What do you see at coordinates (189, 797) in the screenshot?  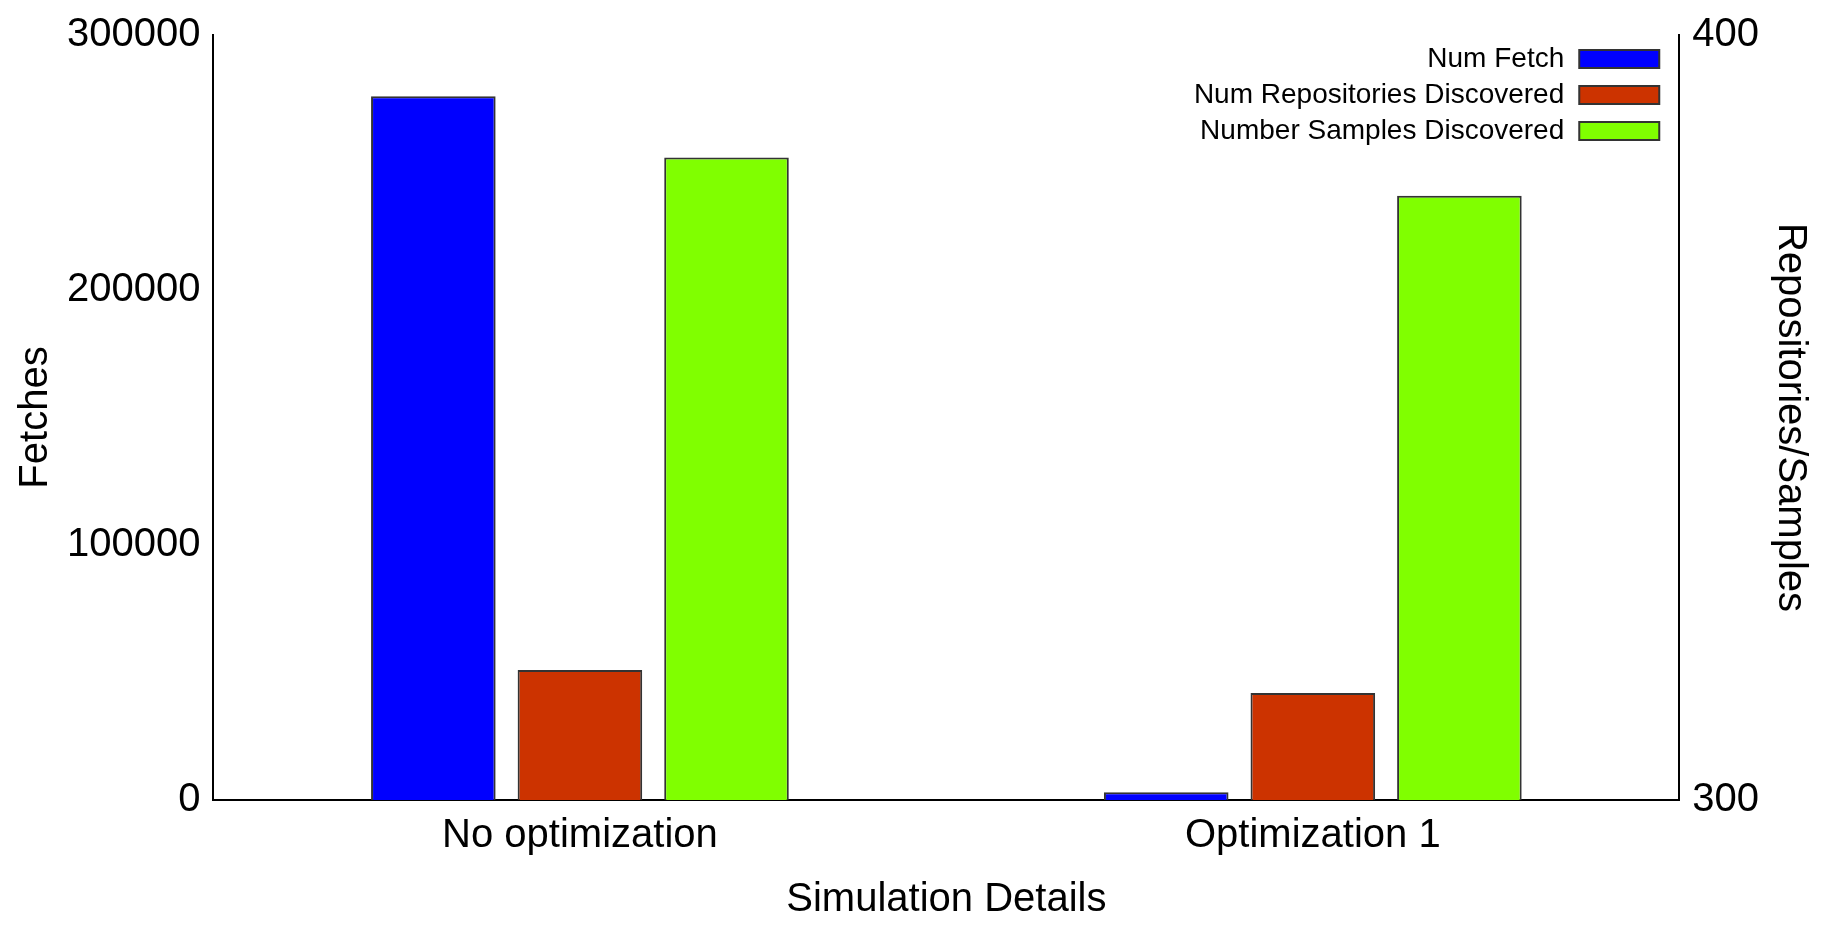 I see `y-tick-label: 0` at bounding box center [189, 797].